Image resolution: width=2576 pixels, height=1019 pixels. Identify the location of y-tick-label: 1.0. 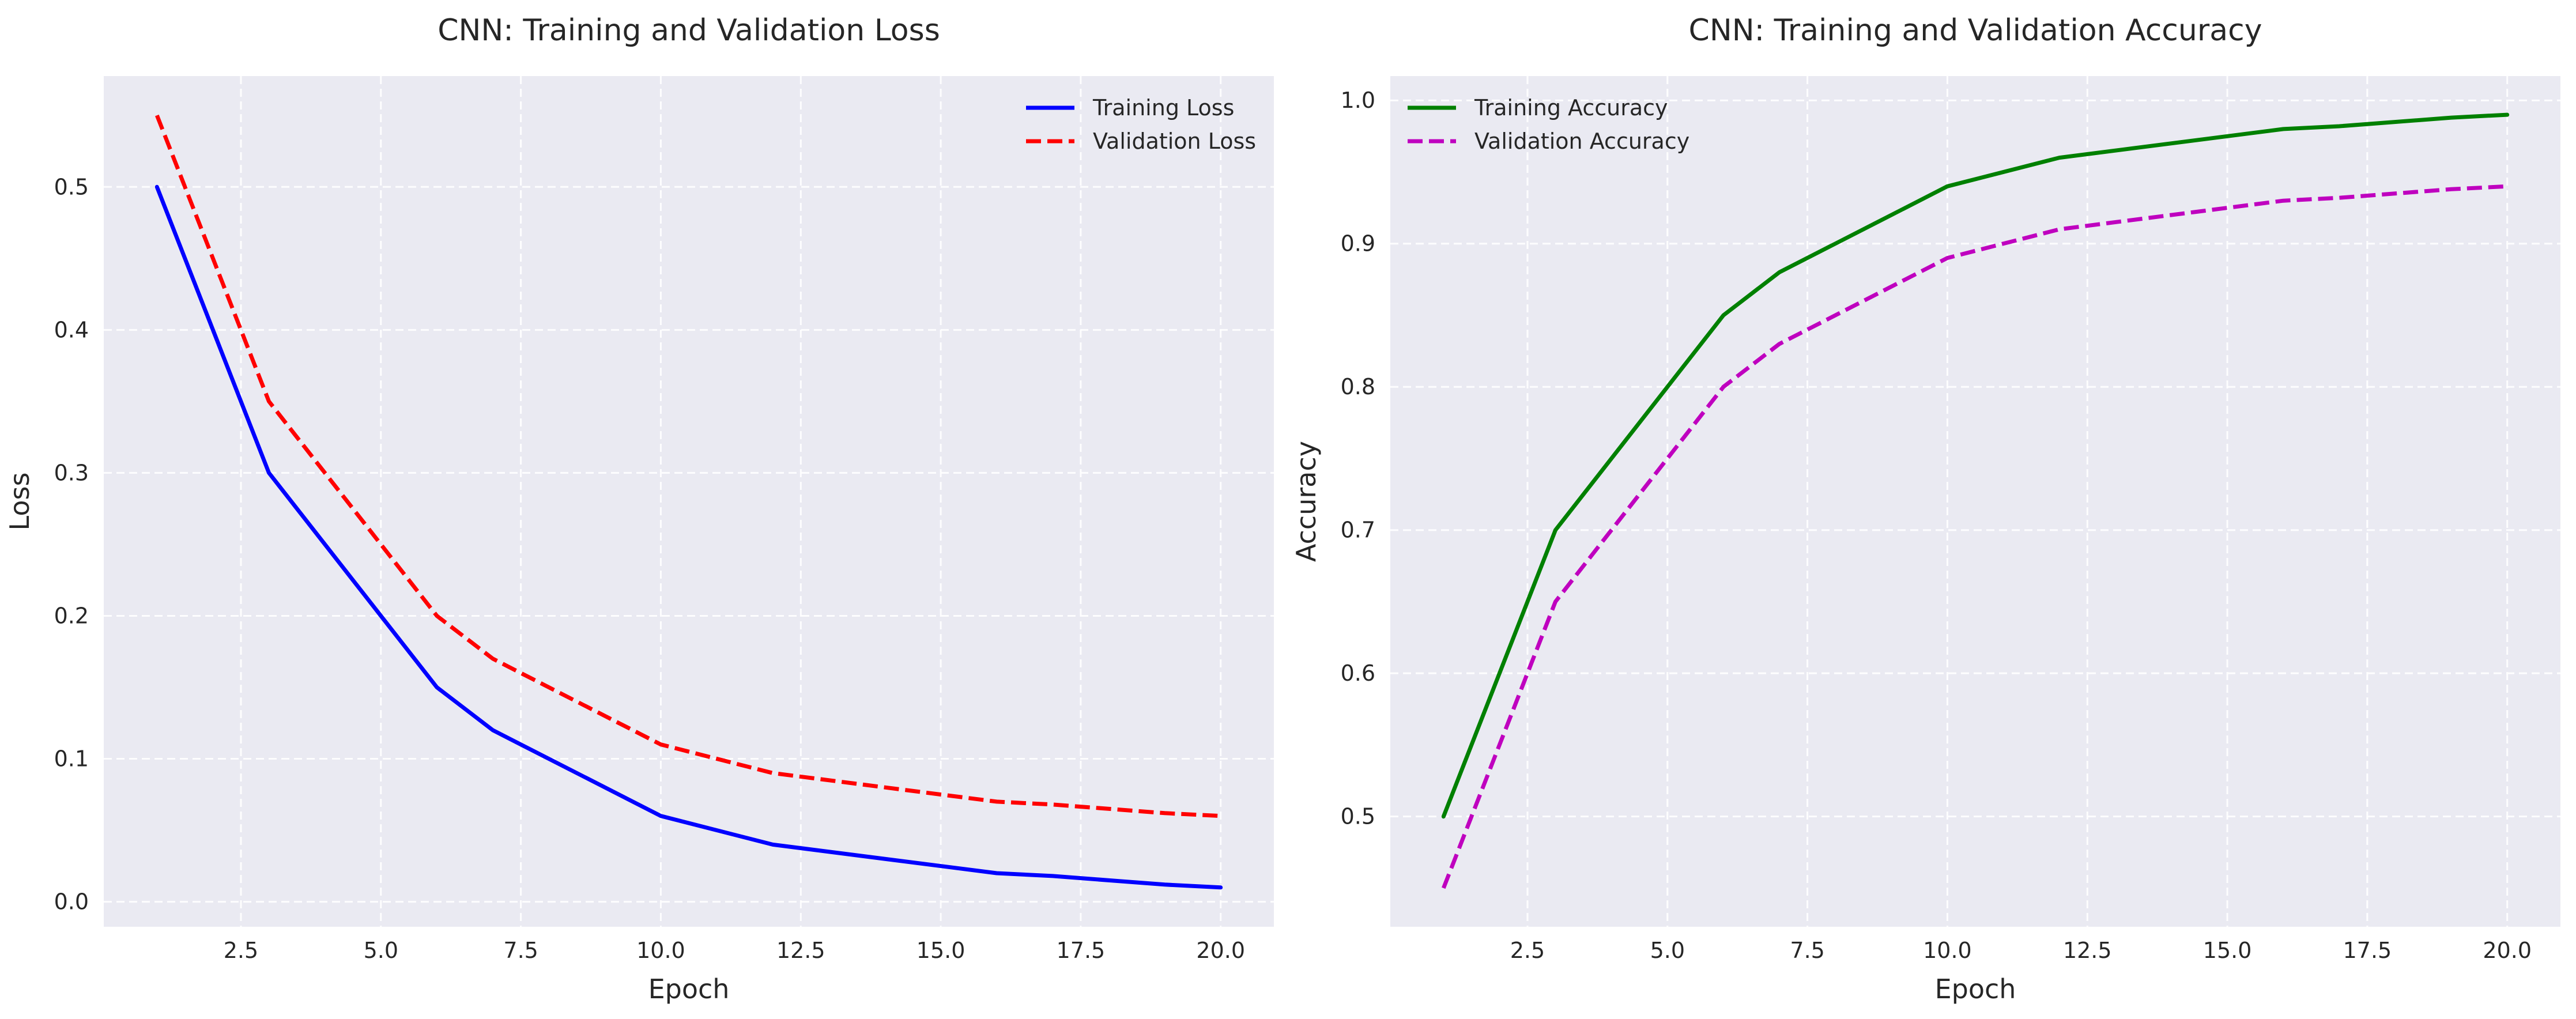
(1358, 100).